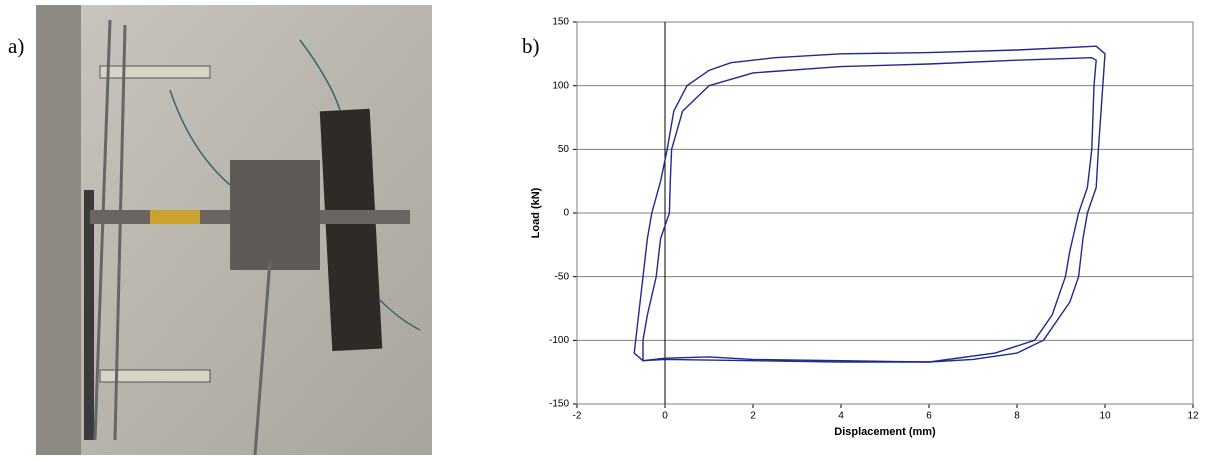 The image size is (1207, 460). What do you see at coordinates (351, 230) in the screenshot?
I see `photo-plate` at bounding box center [351, 230].